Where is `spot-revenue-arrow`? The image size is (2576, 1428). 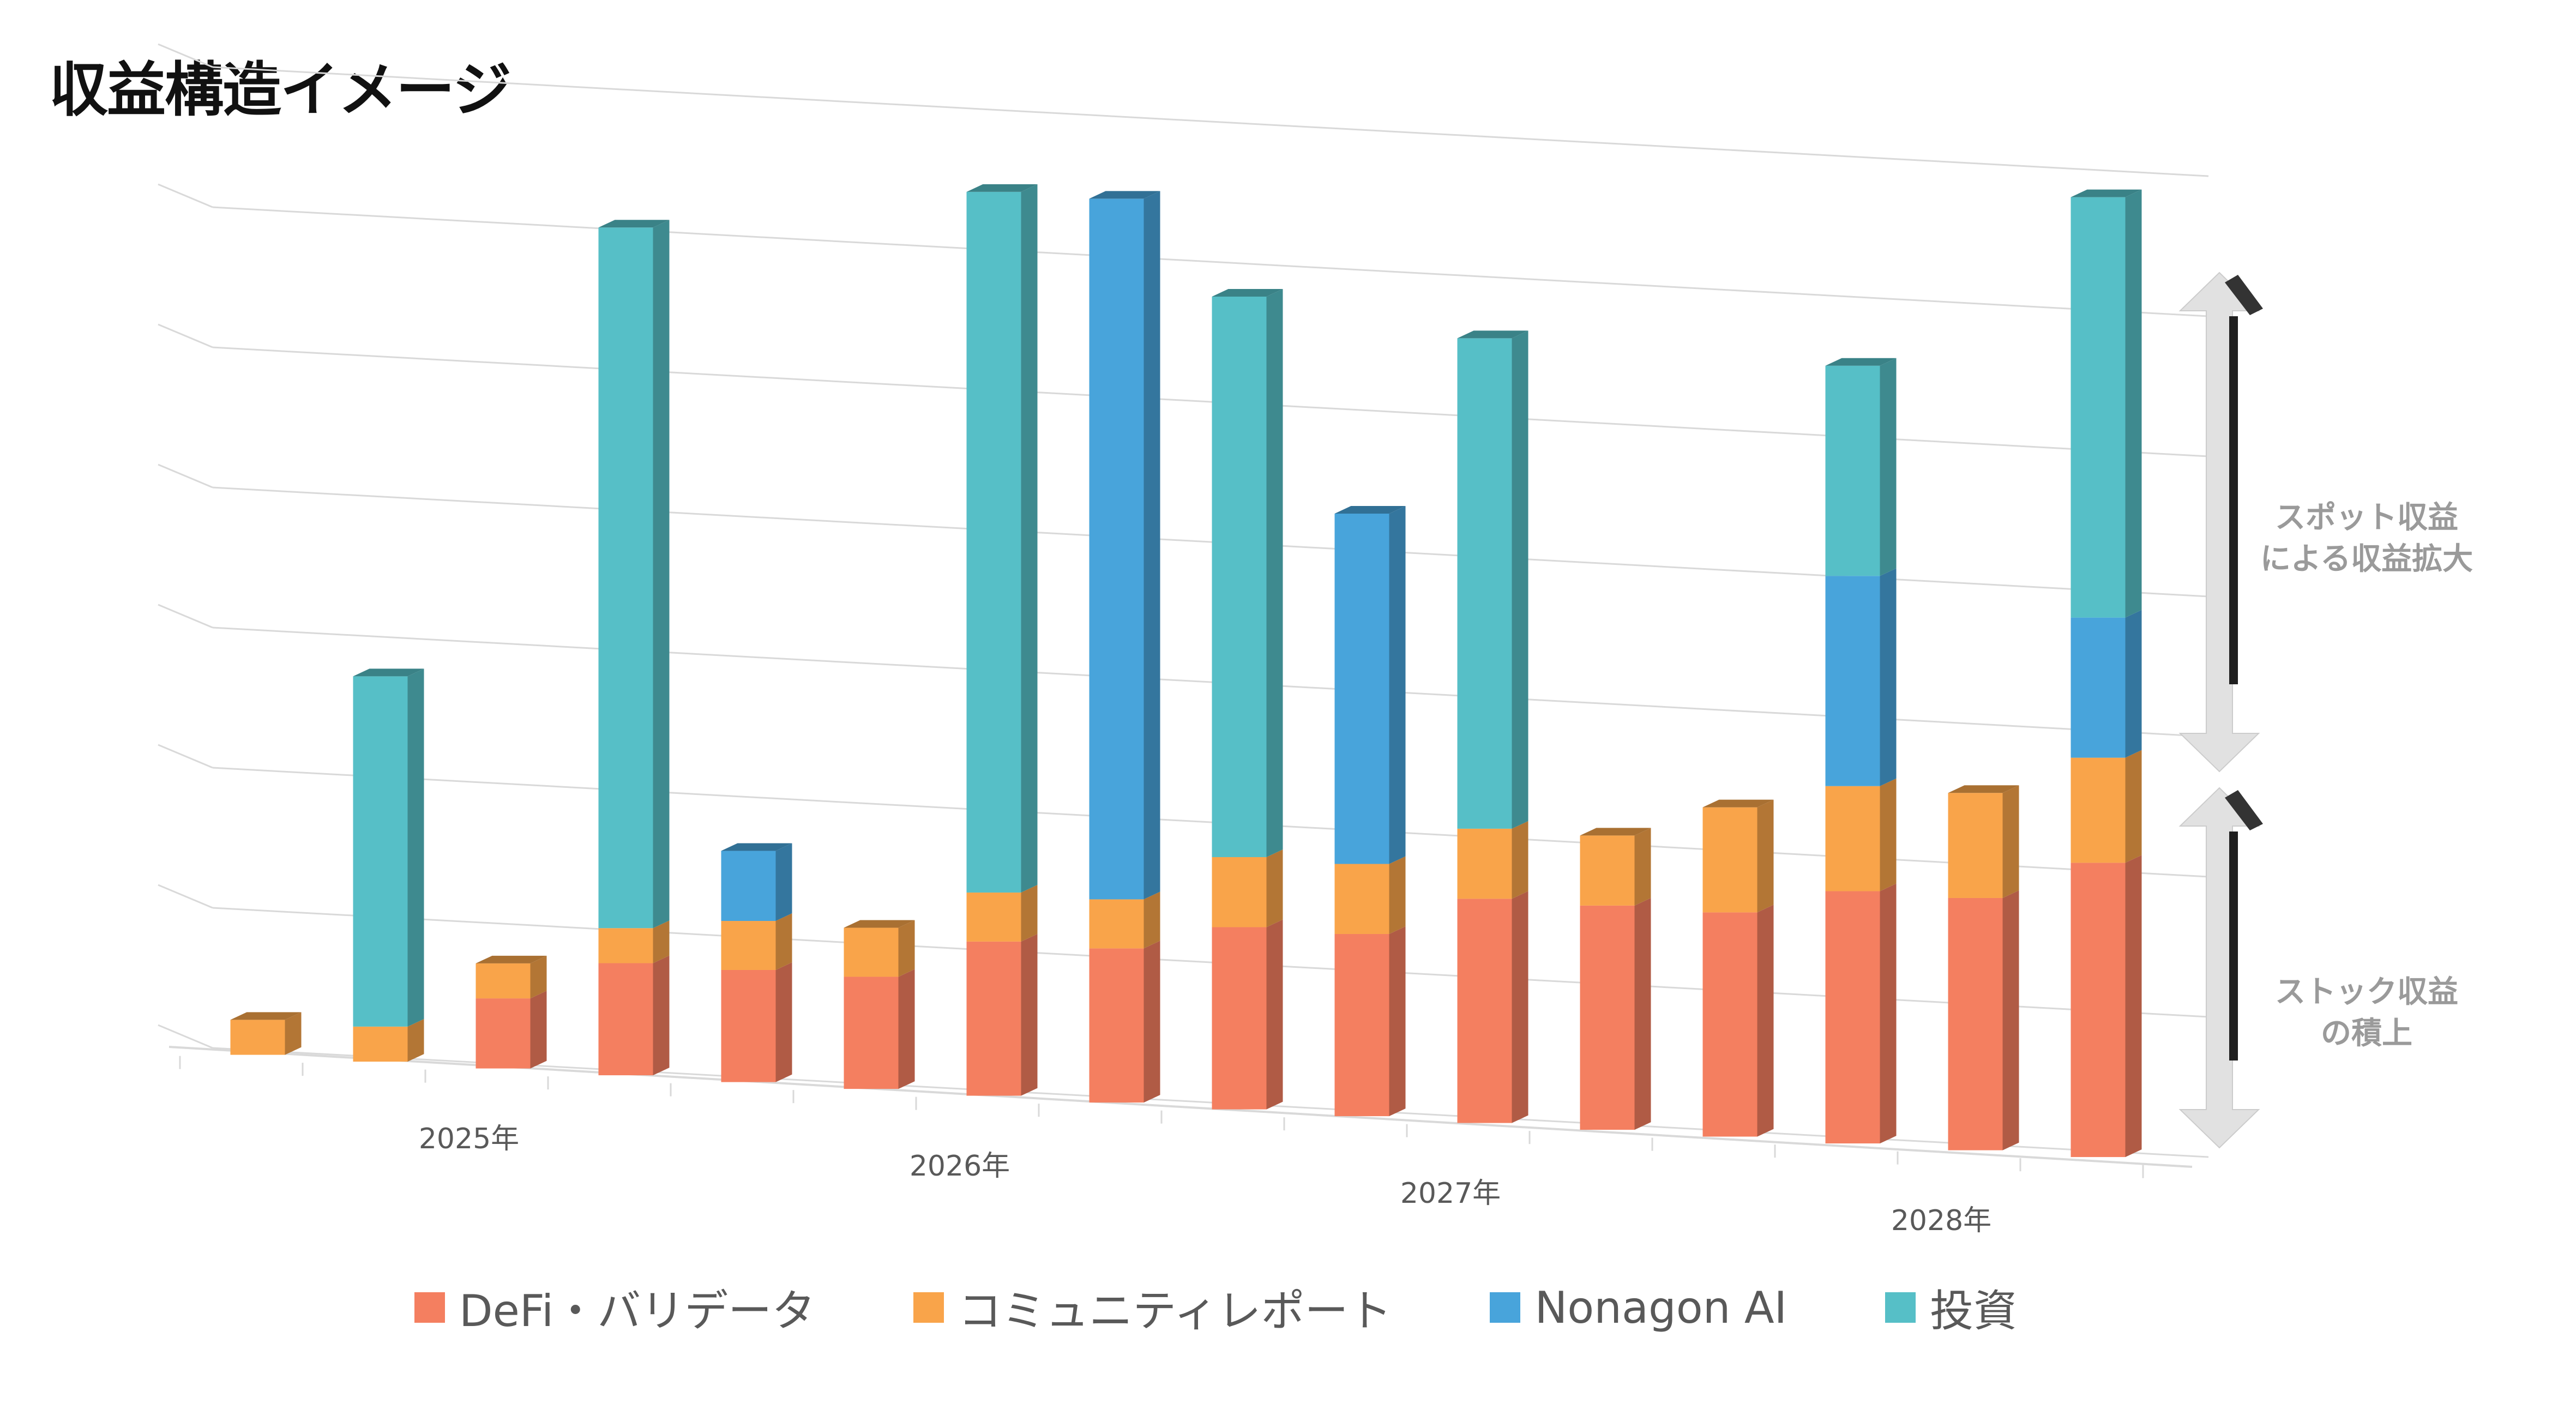
spot-revenue-arrow is located at coordinates (2220, 522).